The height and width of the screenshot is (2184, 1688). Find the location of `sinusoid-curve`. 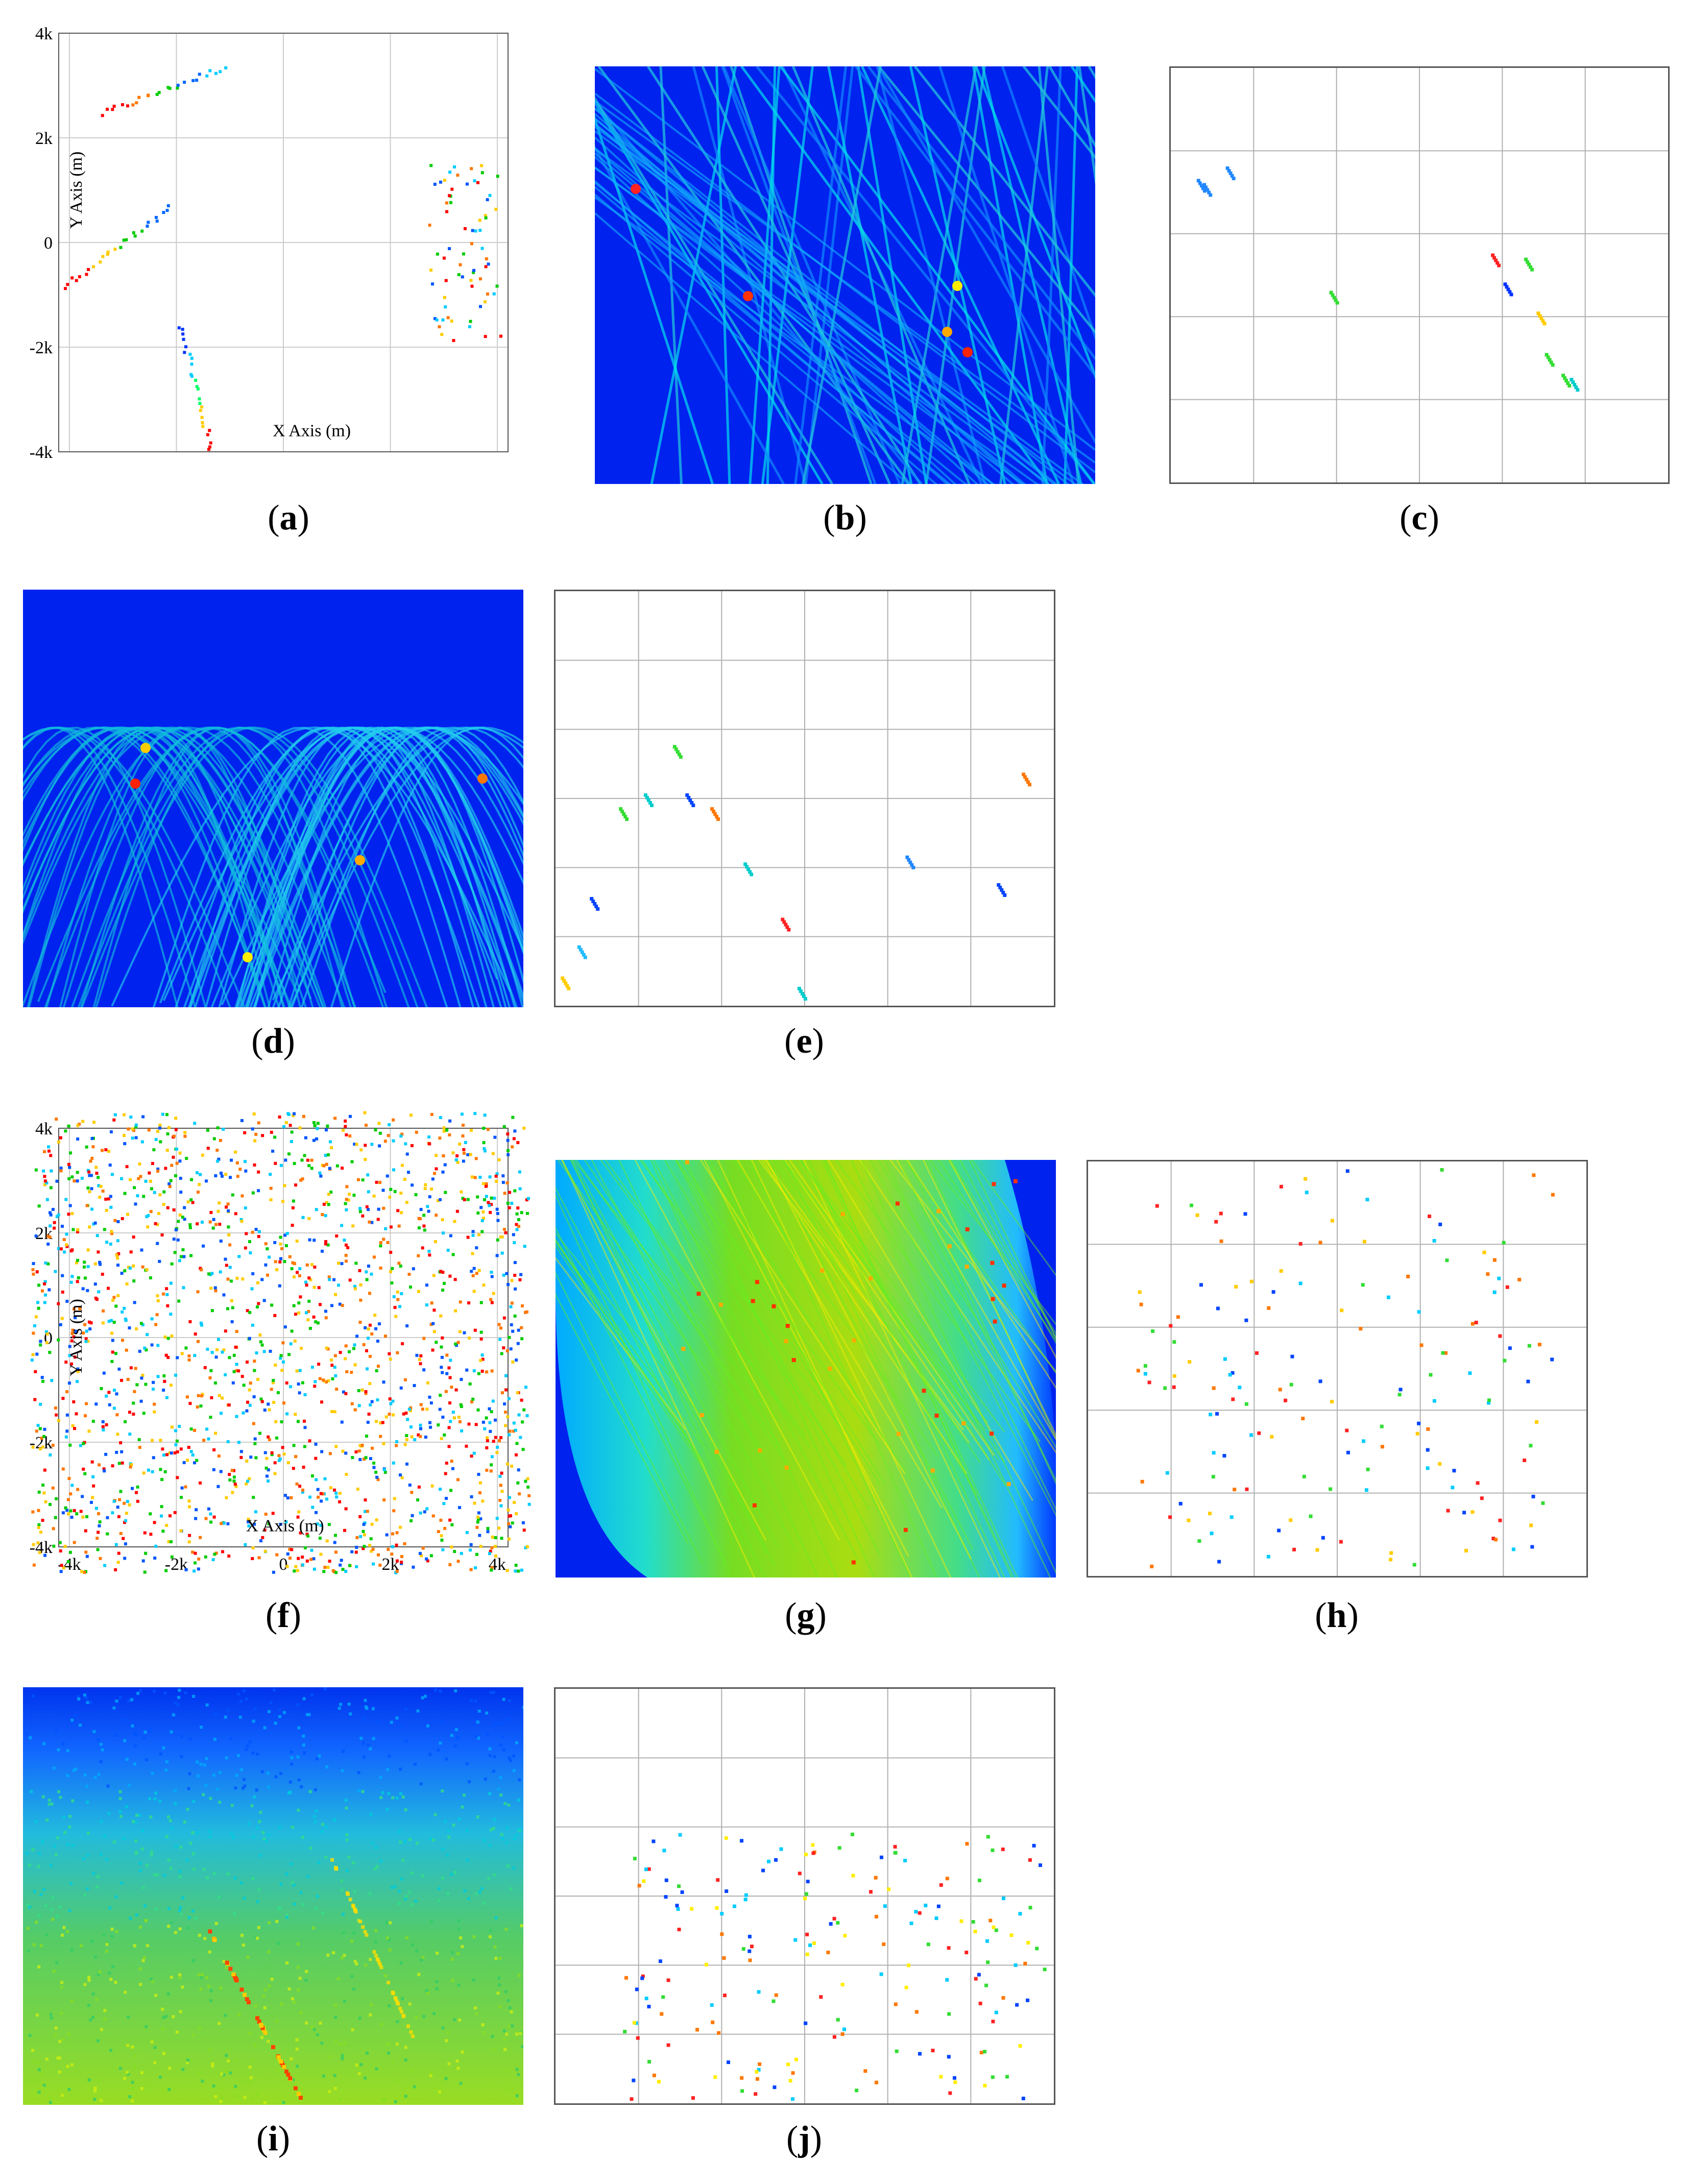

sinusoid-curve is located at coordinates (353, 909).